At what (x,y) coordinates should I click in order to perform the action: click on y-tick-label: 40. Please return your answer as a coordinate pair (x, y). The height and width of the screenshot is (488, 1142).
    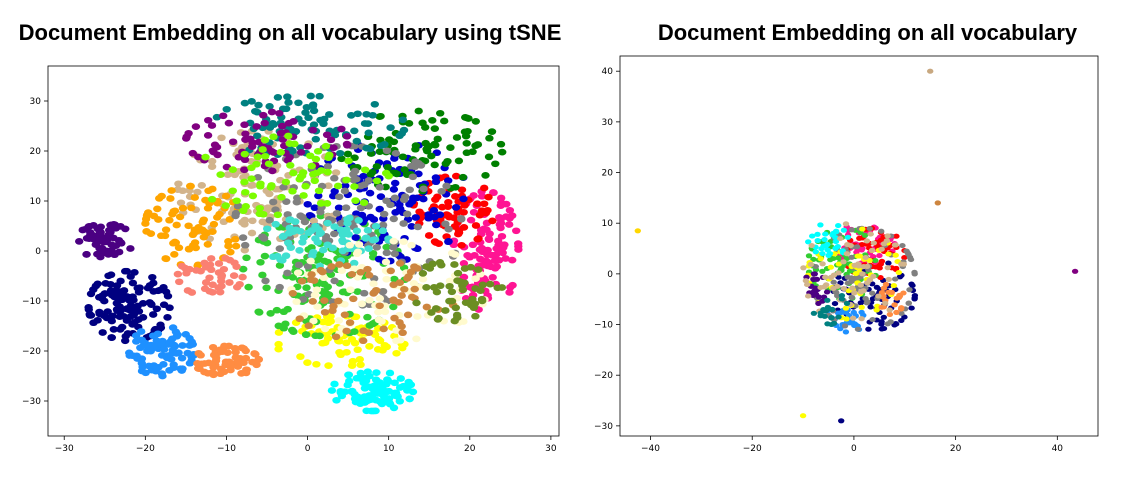
    Looking at the image, I should click on (608, 72).